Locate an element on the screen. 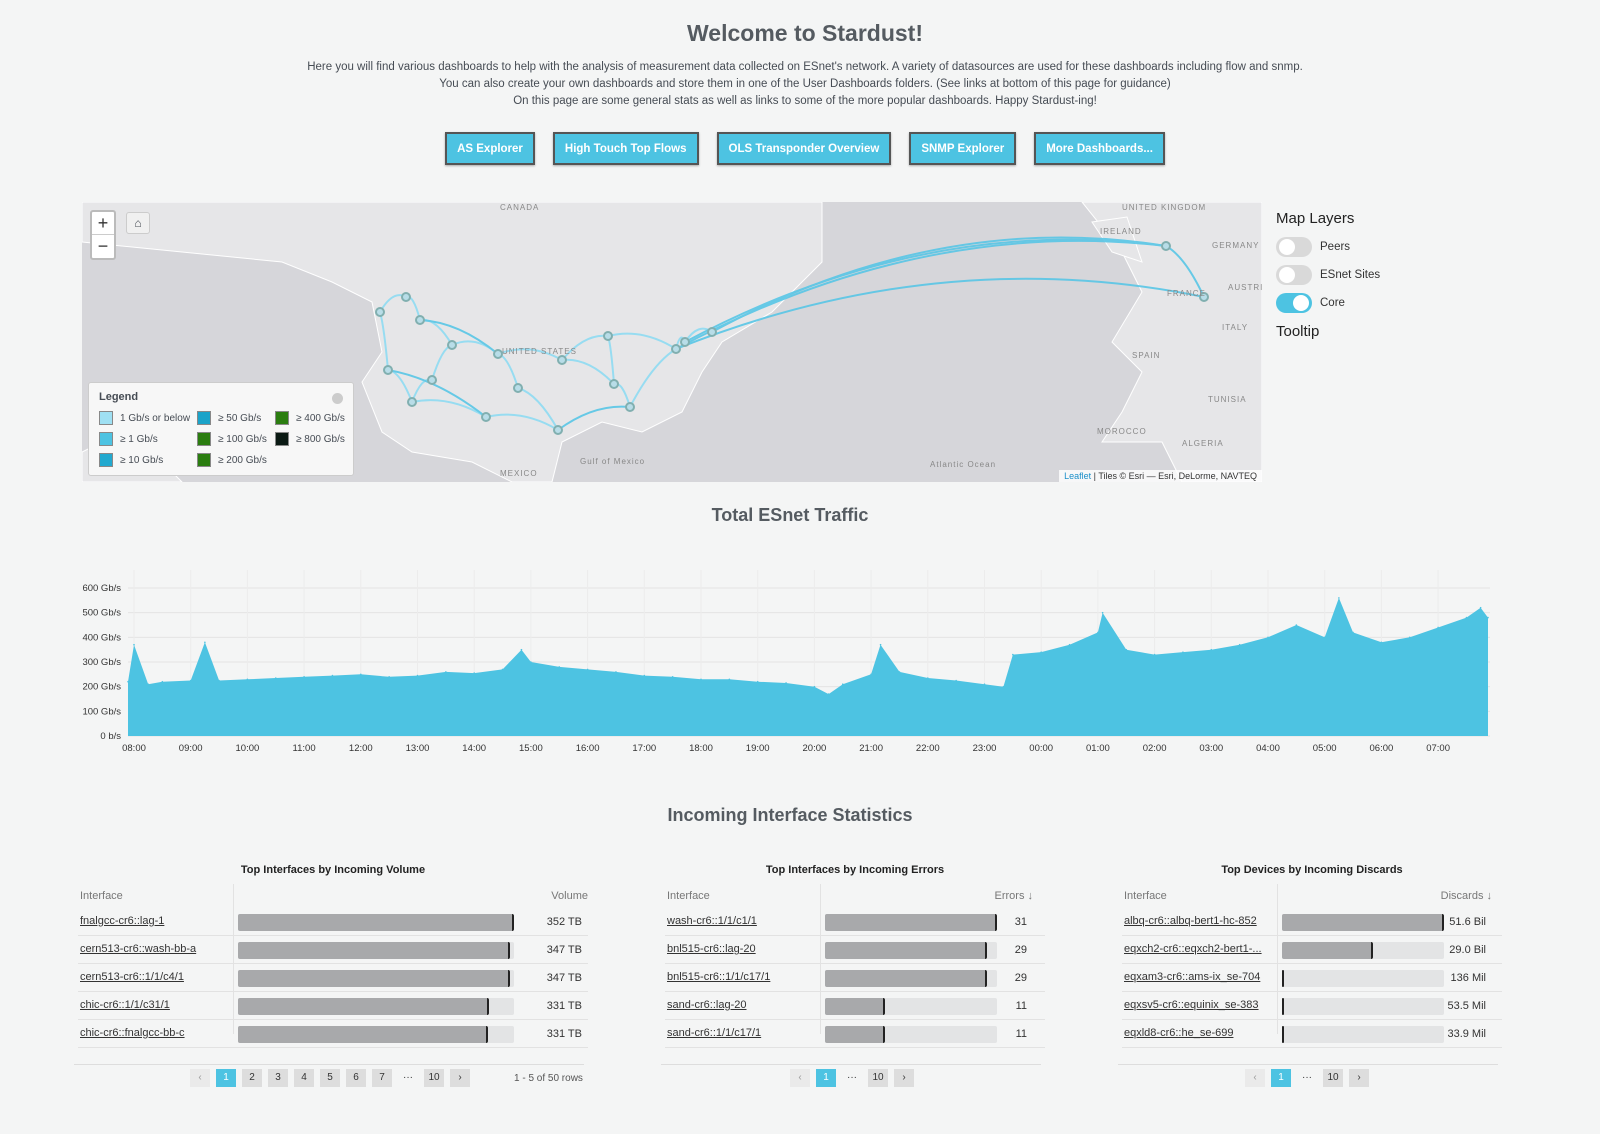  interface-link: bnl515-cr6::1/1/c17/1 is located at coordinates (719, 977).